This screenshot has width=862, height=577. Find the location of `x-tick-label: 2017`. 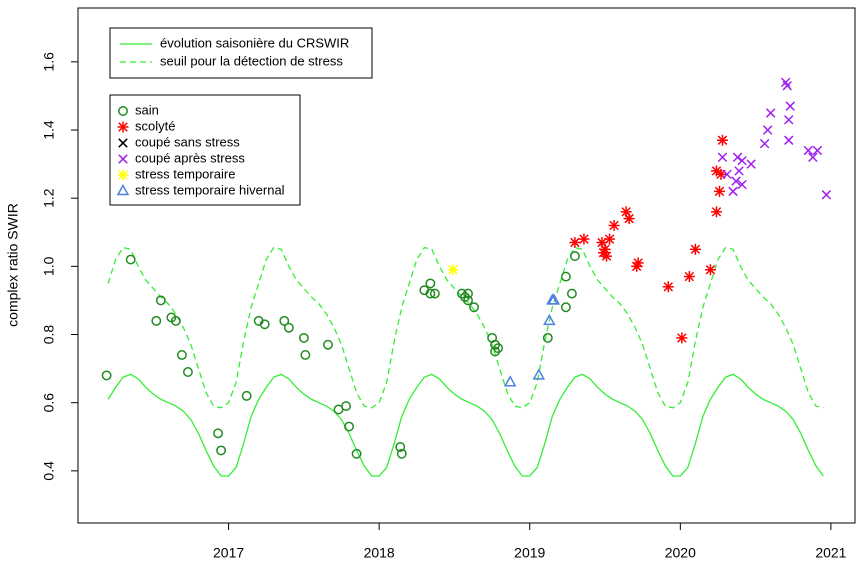

x-tick-label: 2017 is located at coordinates (228, 553).